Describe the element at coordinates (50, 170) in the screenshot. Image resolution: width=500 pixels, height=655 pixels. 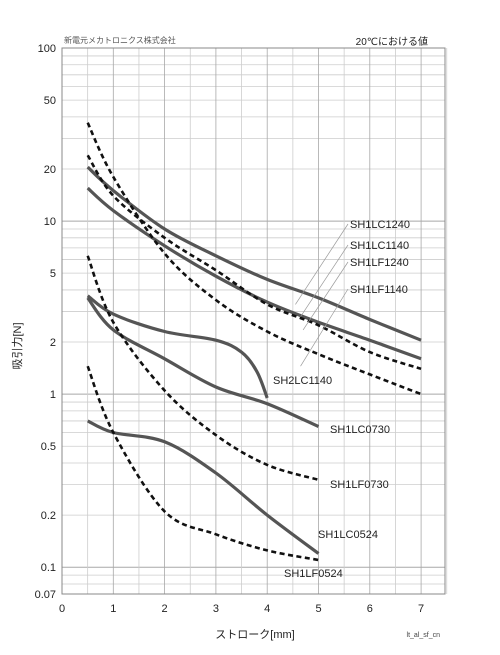
I see `y-tick-label: 20` at that location.